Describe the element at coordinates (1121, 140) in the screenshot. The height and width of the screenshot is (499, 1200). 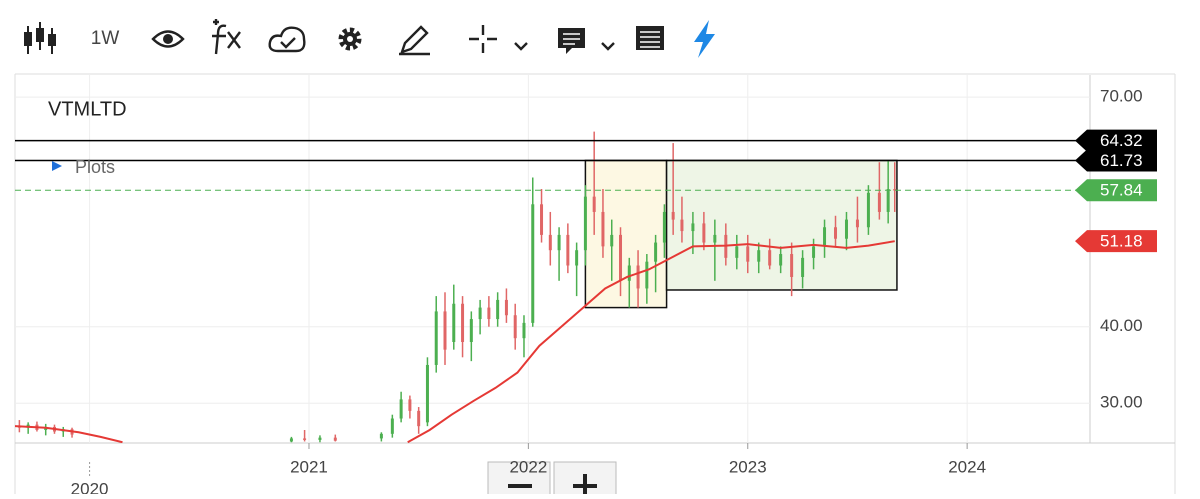
I see `price-tag-label: 64.32` at that location.